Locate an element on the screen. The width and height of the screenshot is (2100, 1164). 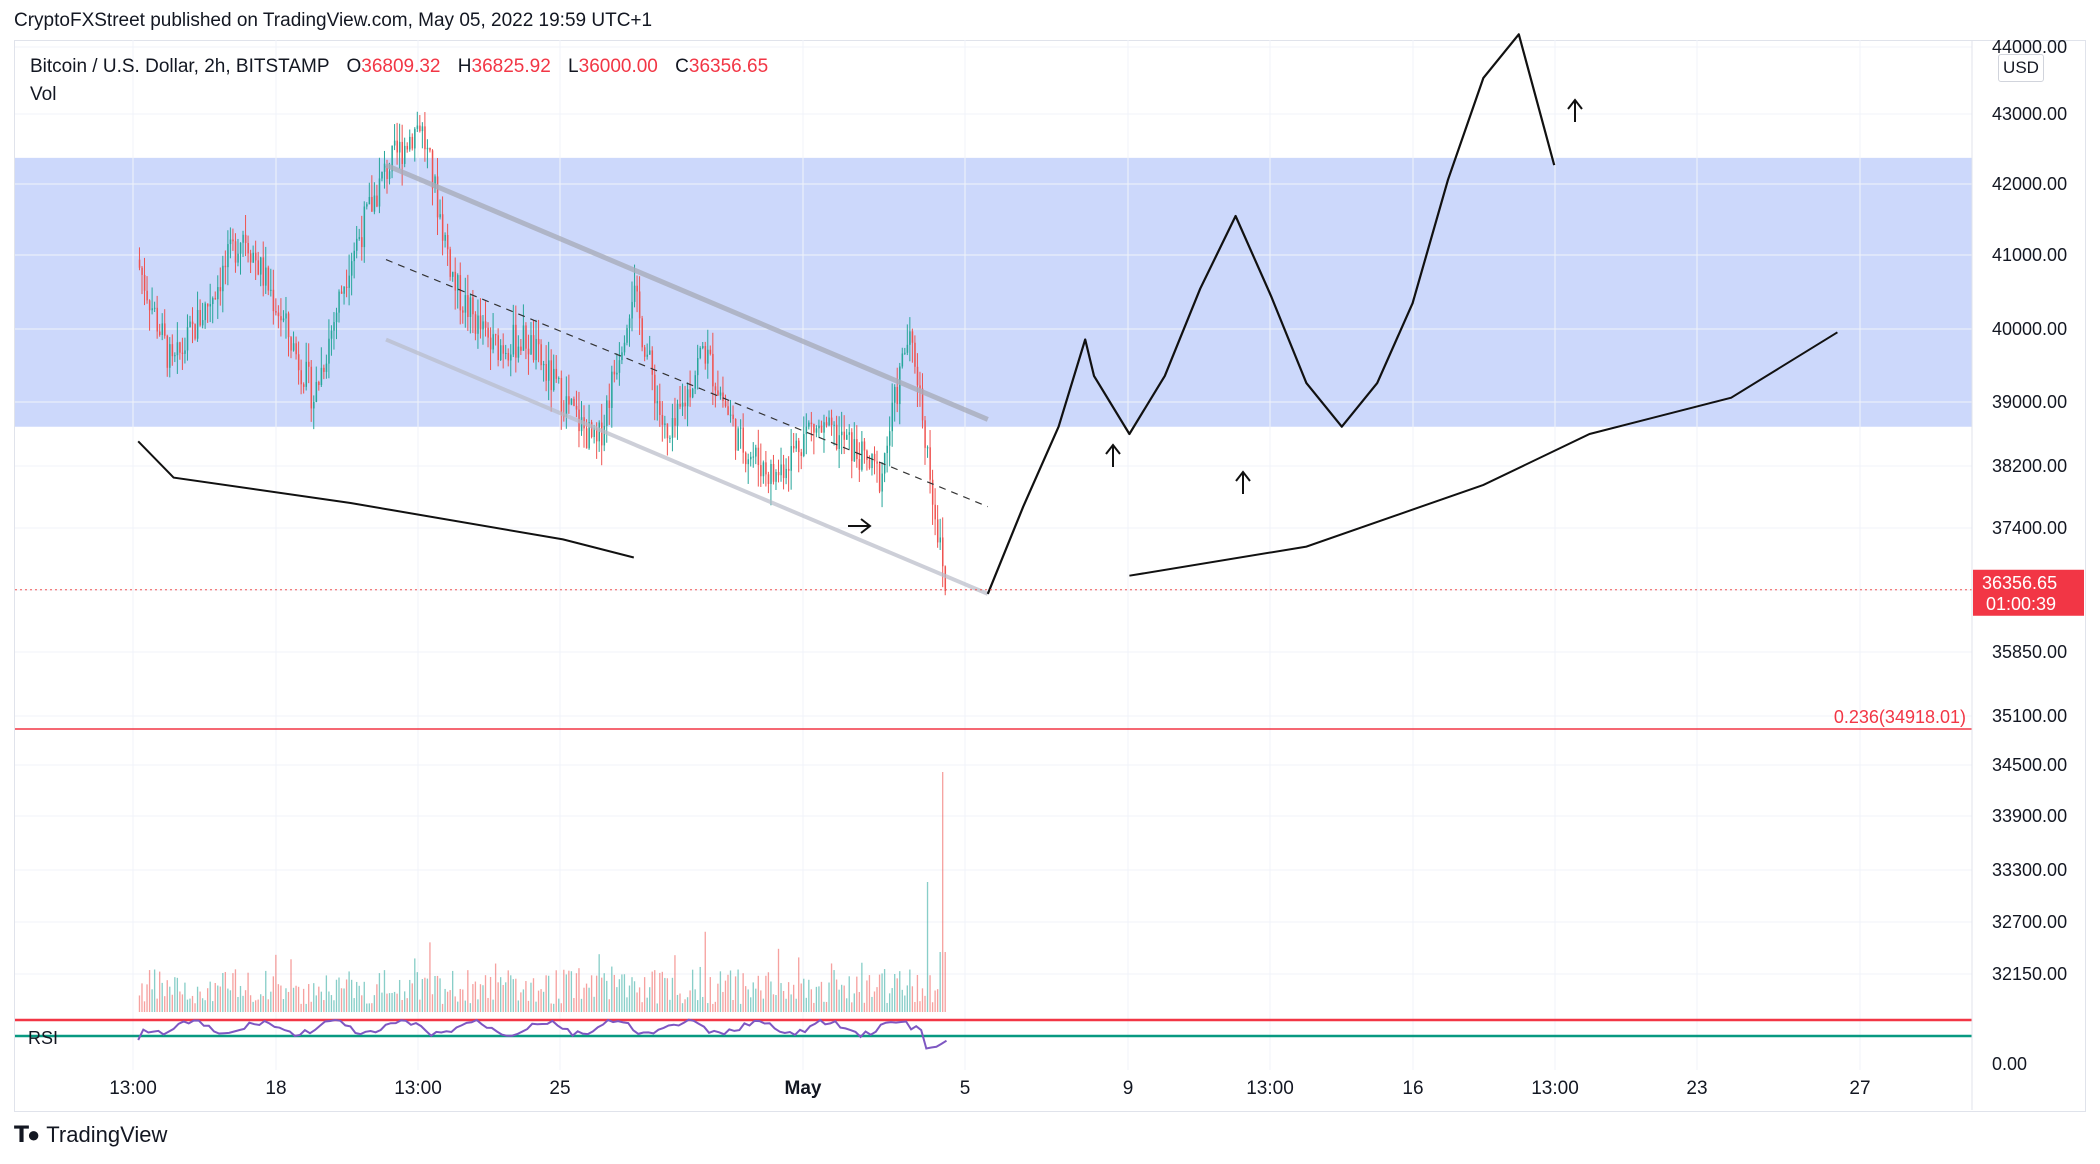
price-tick-label: 40000.00 is located at coordinates (2029, 329).